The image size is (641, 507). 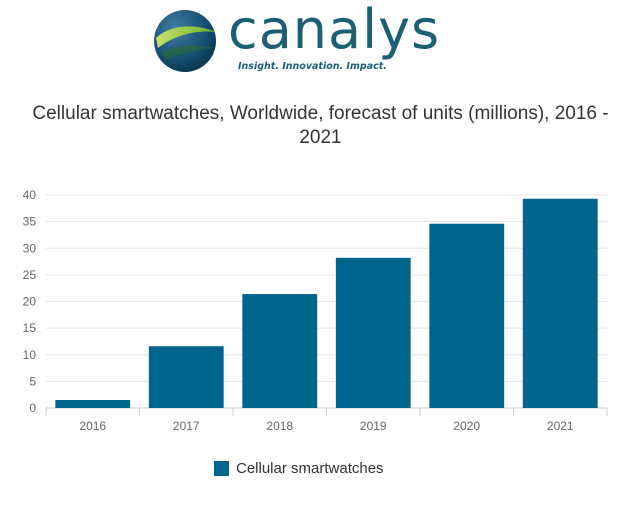 I want to click on legend-swatch, so click(x=221, y=468).